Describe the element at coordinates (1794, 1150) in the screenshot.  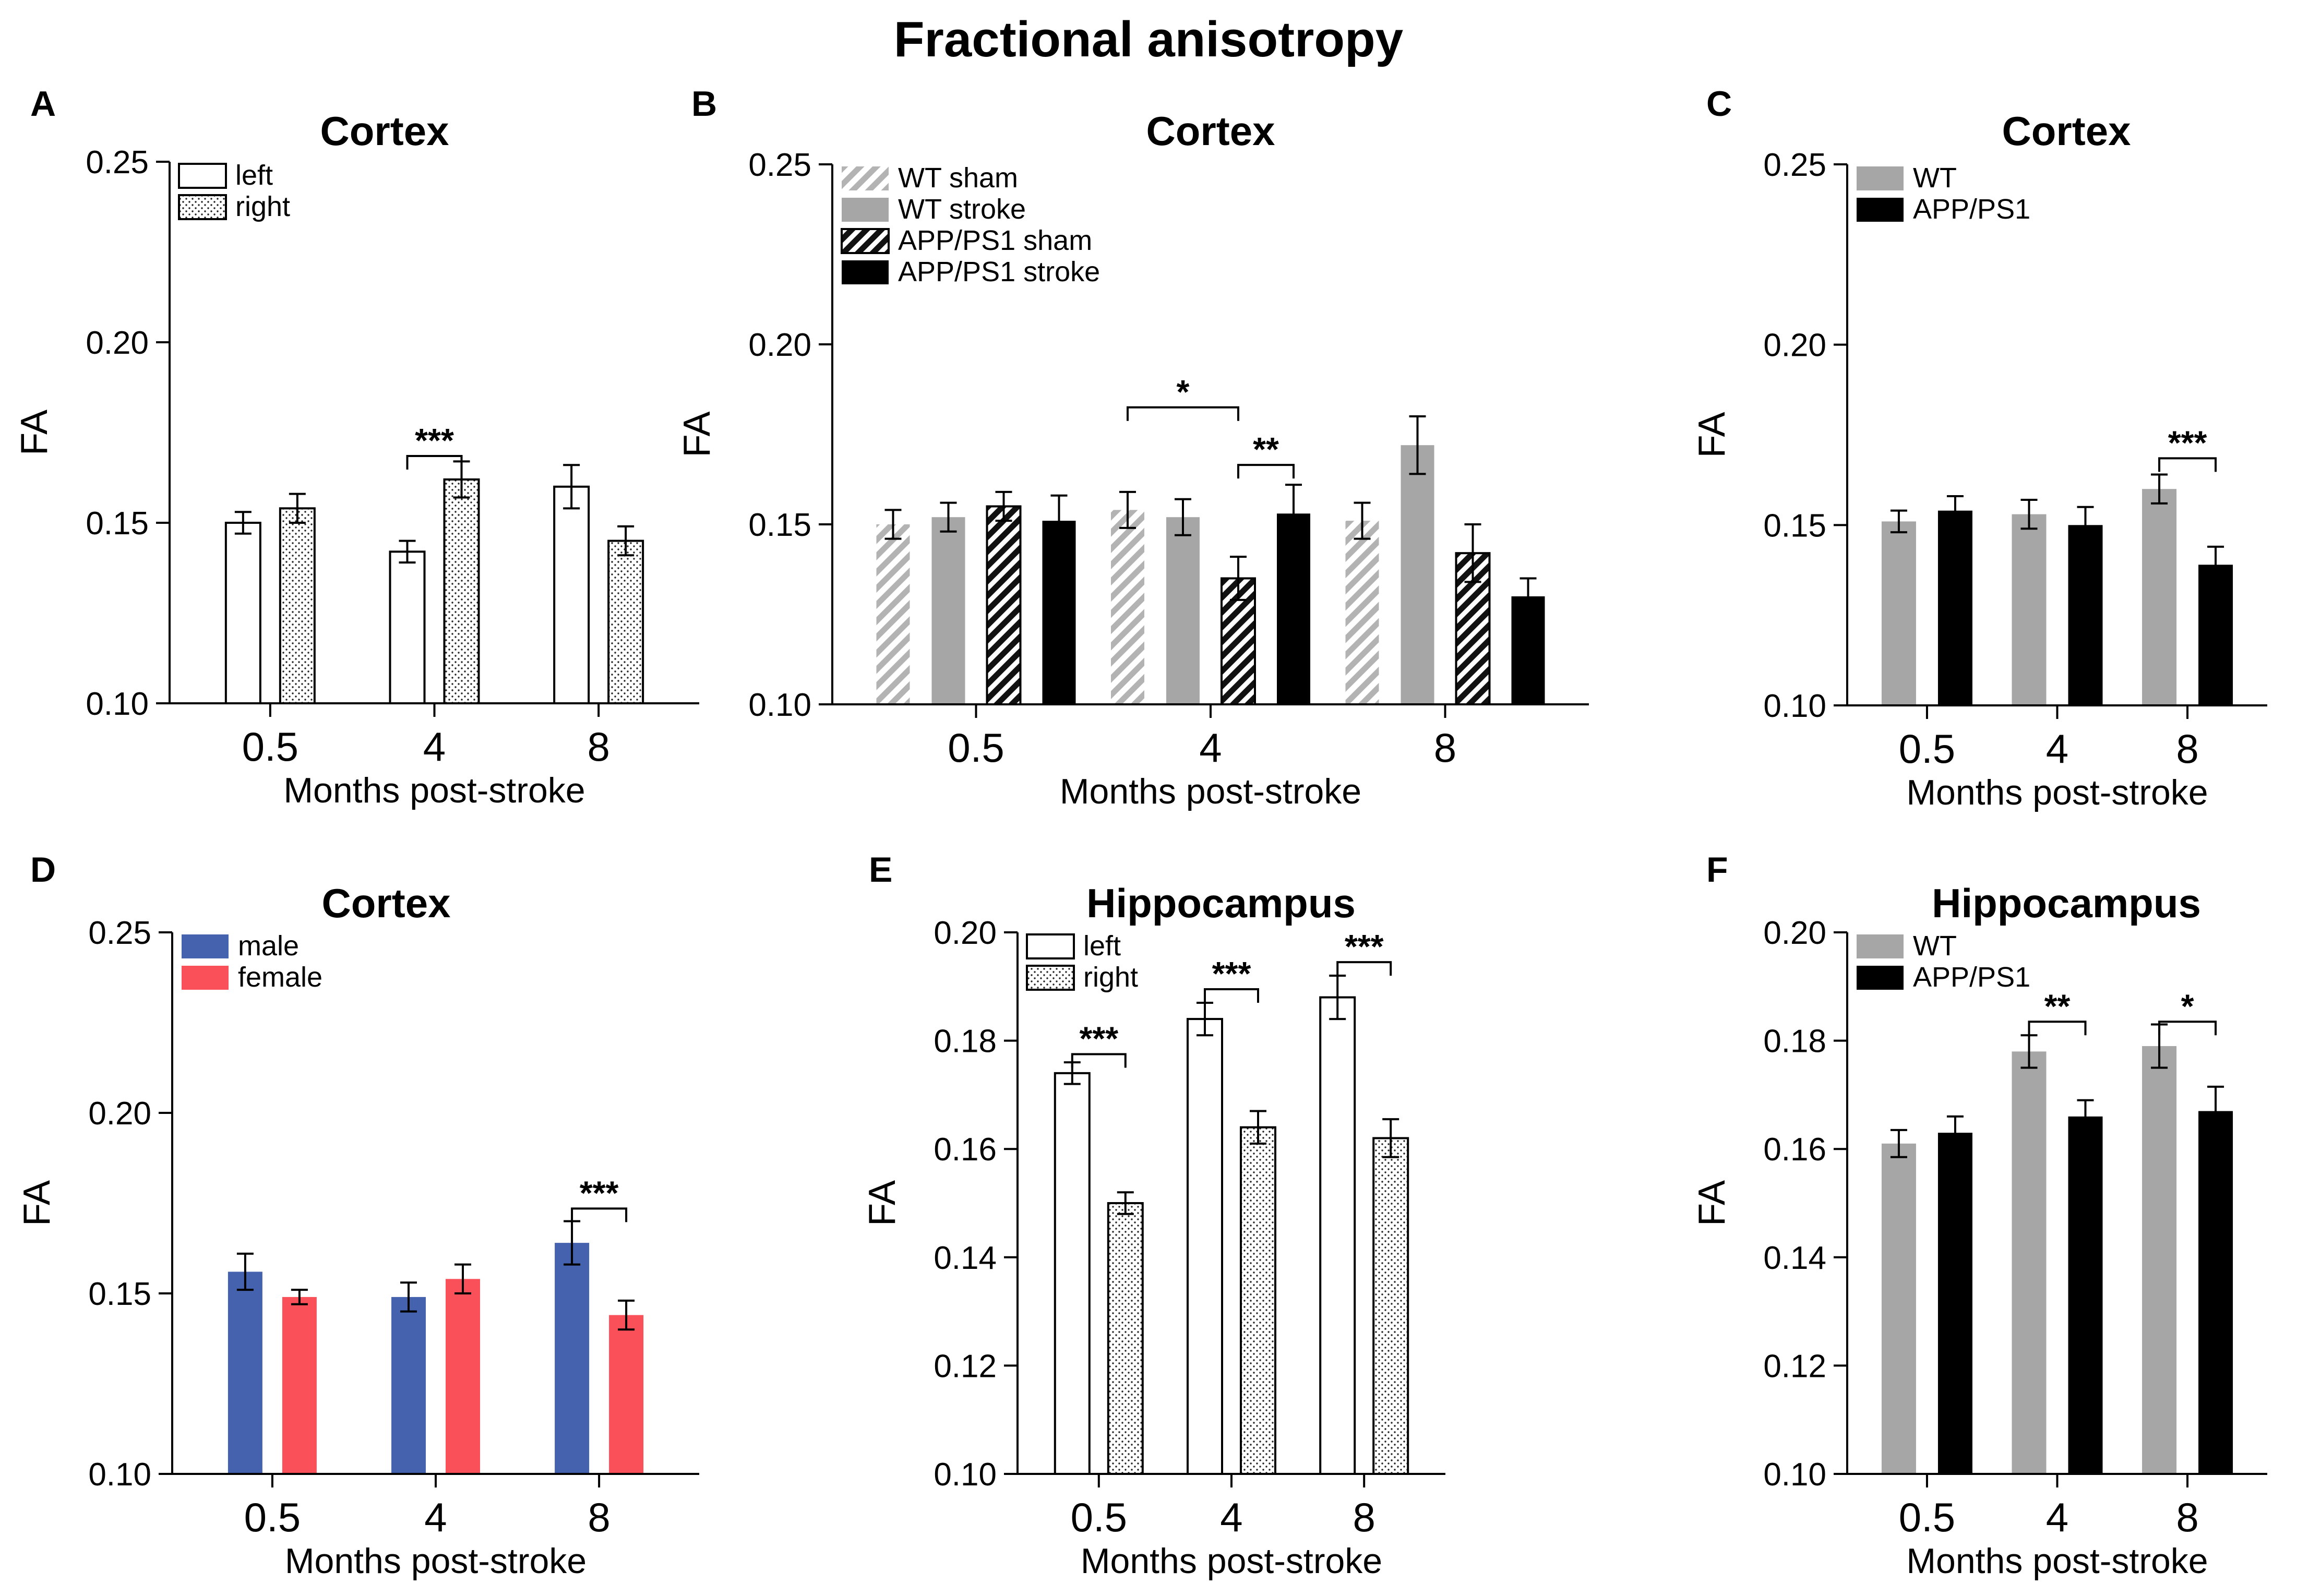
I see `y-tick-label: 0.16` at that location.